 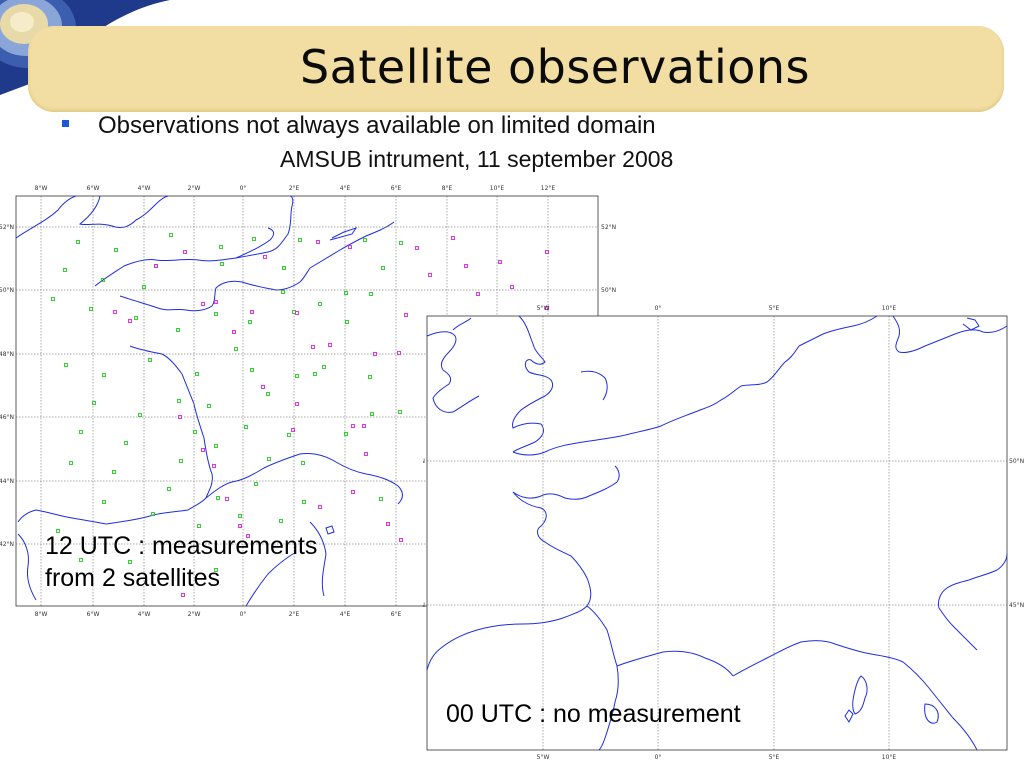 I want to click on lon-label-top: 12°E, so click(x=548, y=188).